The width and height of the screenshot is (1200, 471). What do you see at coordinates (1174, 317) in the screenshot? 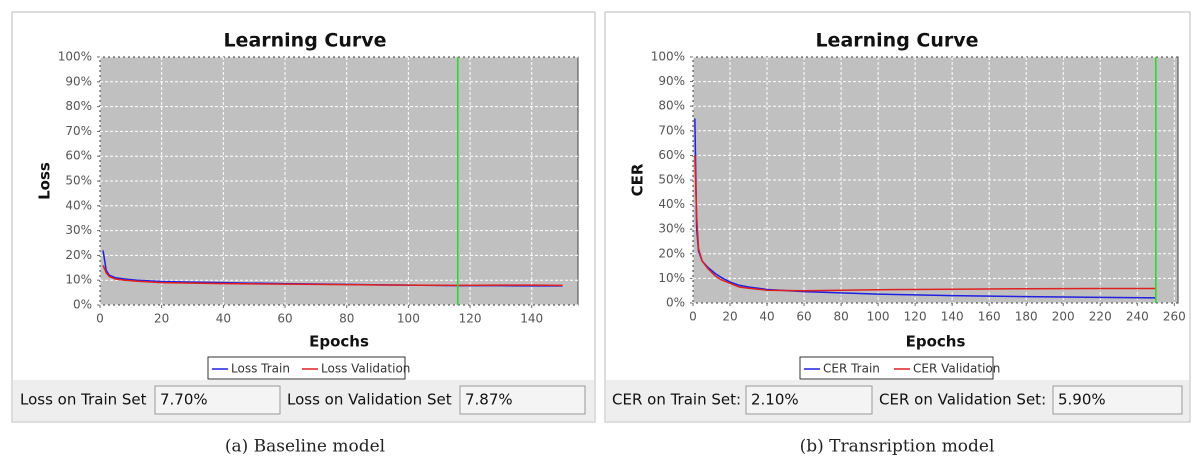
I see `x-tick-label: 260` at bounding box center [1174, 317].